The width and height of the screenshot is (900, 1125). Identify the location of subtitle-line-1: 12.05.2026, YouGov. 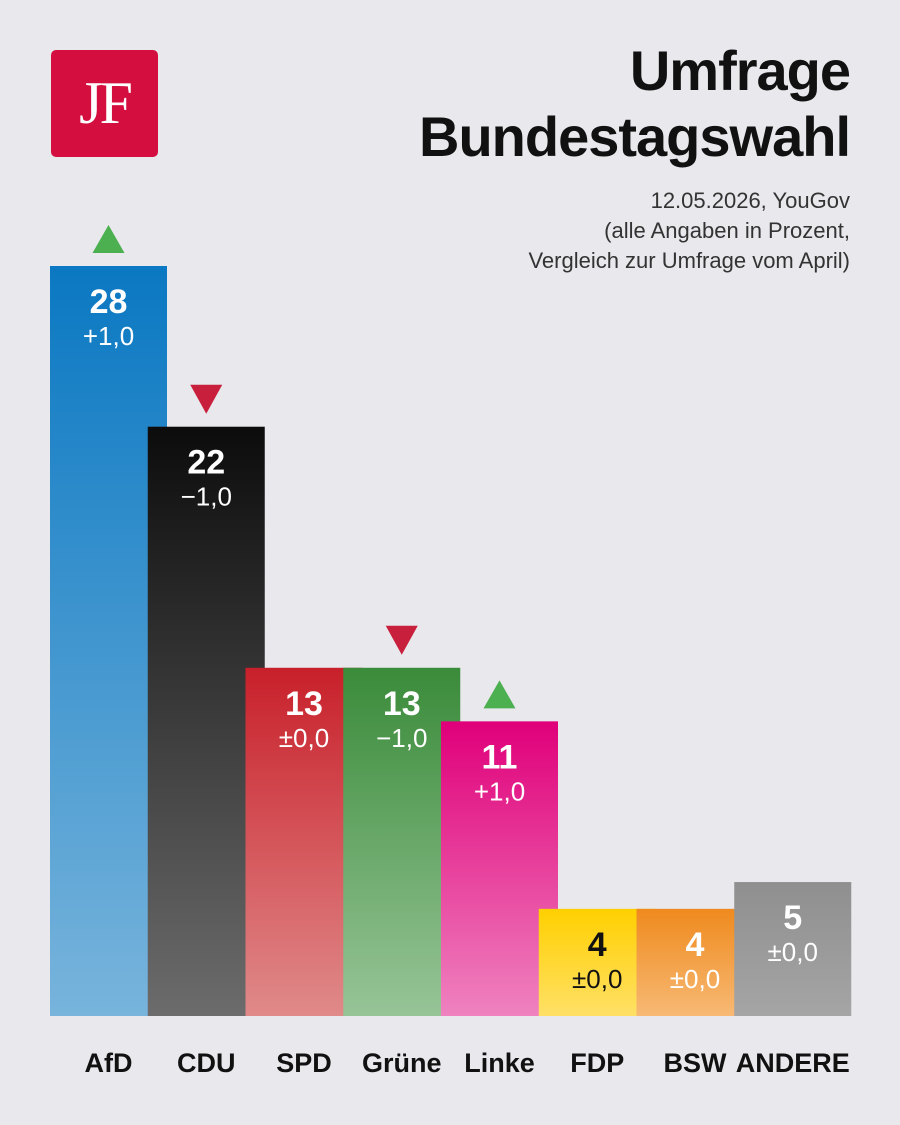
(750, 200).